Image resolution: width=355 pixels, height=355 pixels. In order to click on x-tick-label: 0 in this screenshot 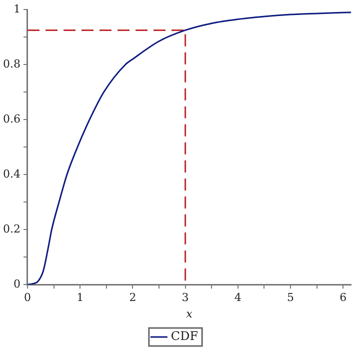, I will do `click(27, 297)`.